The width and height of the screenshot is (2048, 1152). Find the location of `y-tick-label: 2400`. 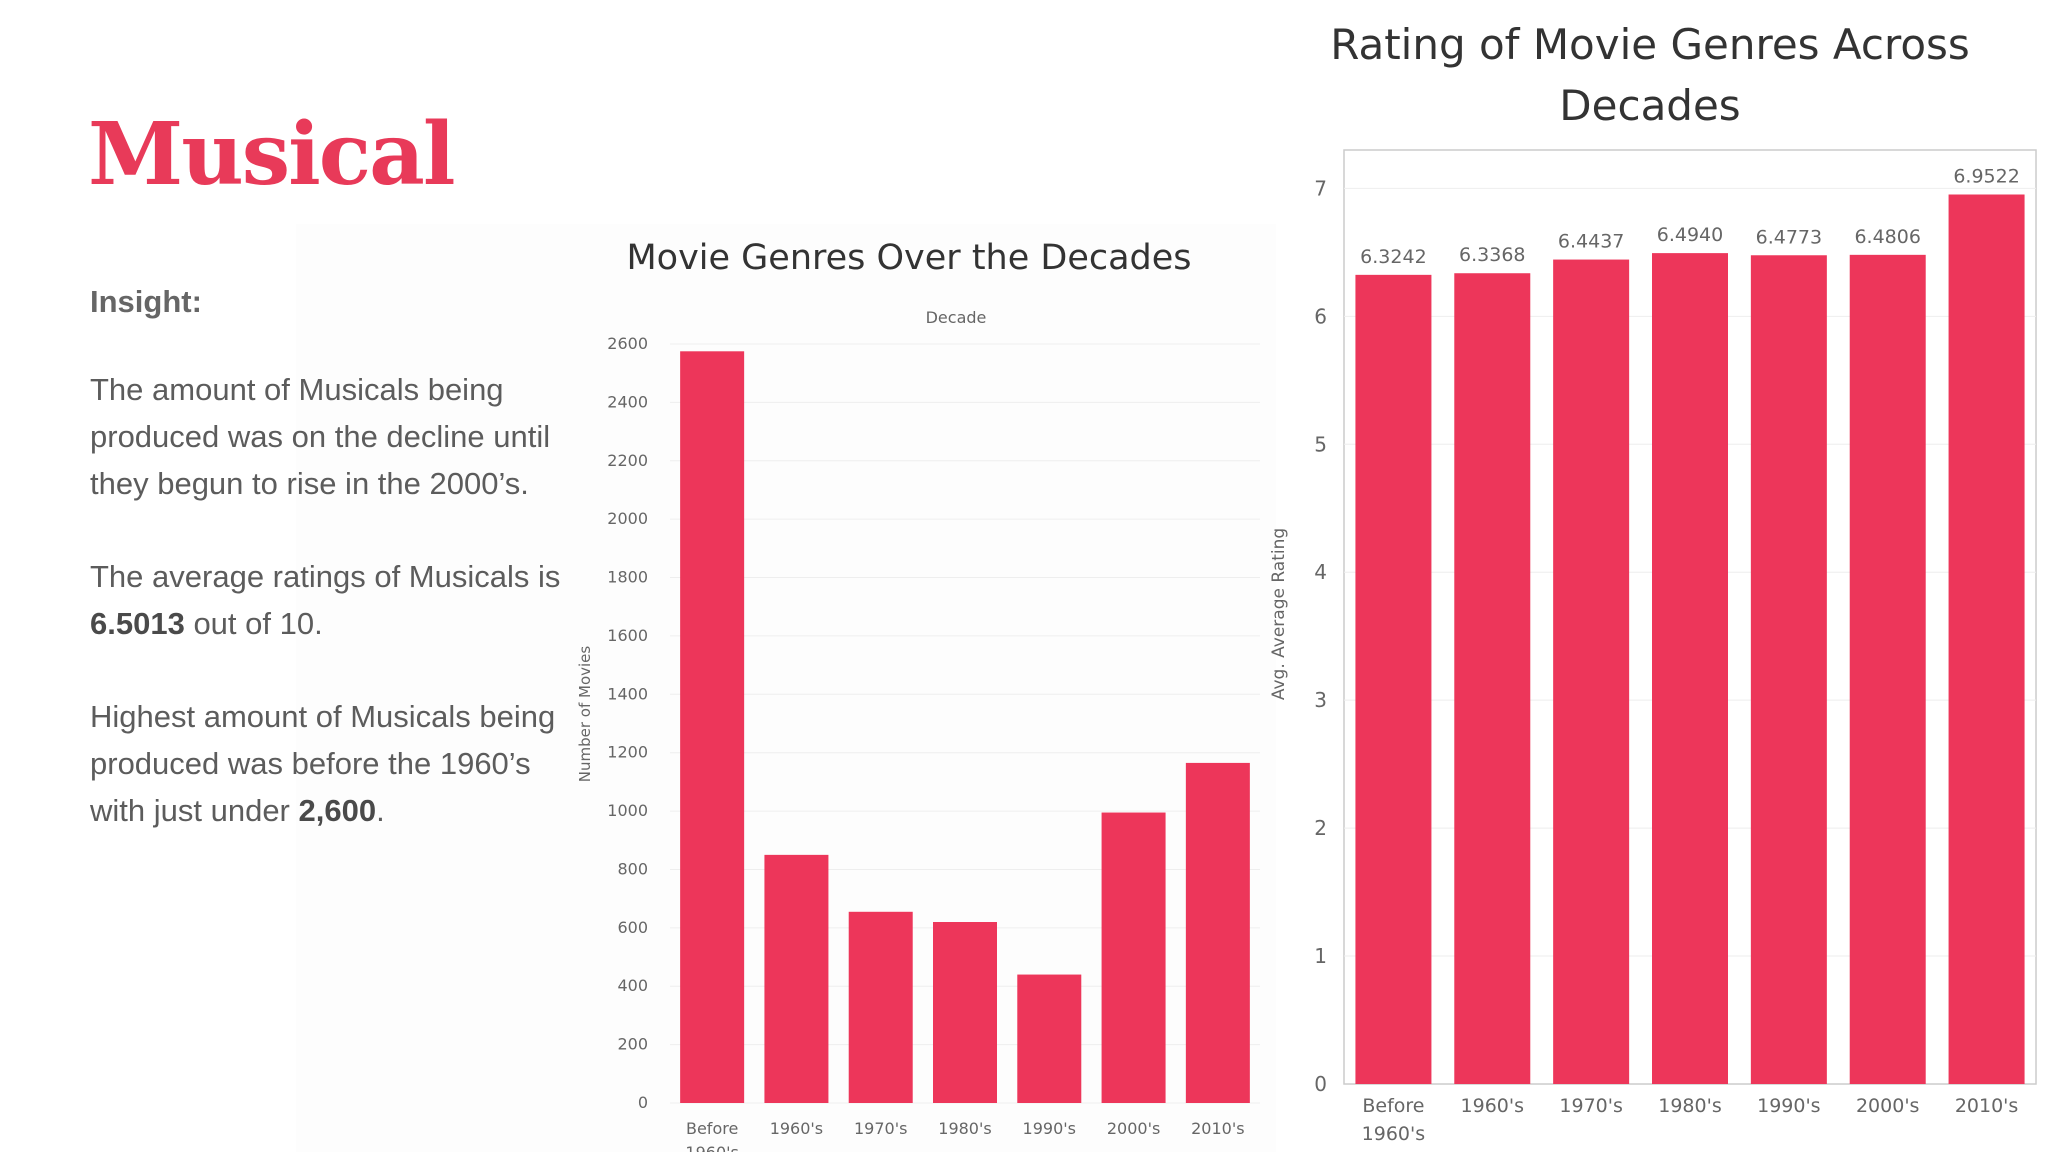

y-tick-label: 2400 is located at coordinates (627, 401).